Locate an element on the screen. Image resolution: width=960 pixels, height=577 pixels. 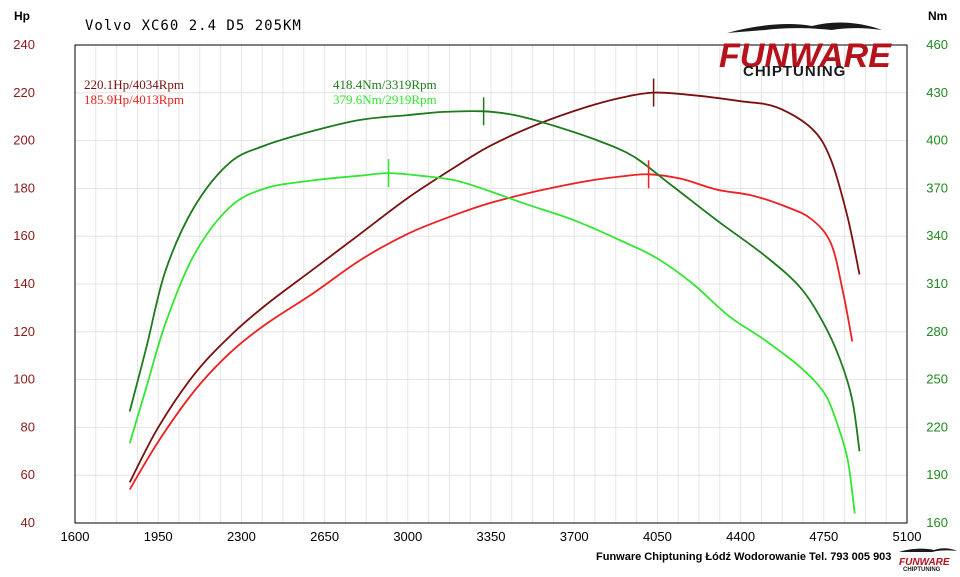
right-tick-label: 280 is located at coordinates (937, 331).